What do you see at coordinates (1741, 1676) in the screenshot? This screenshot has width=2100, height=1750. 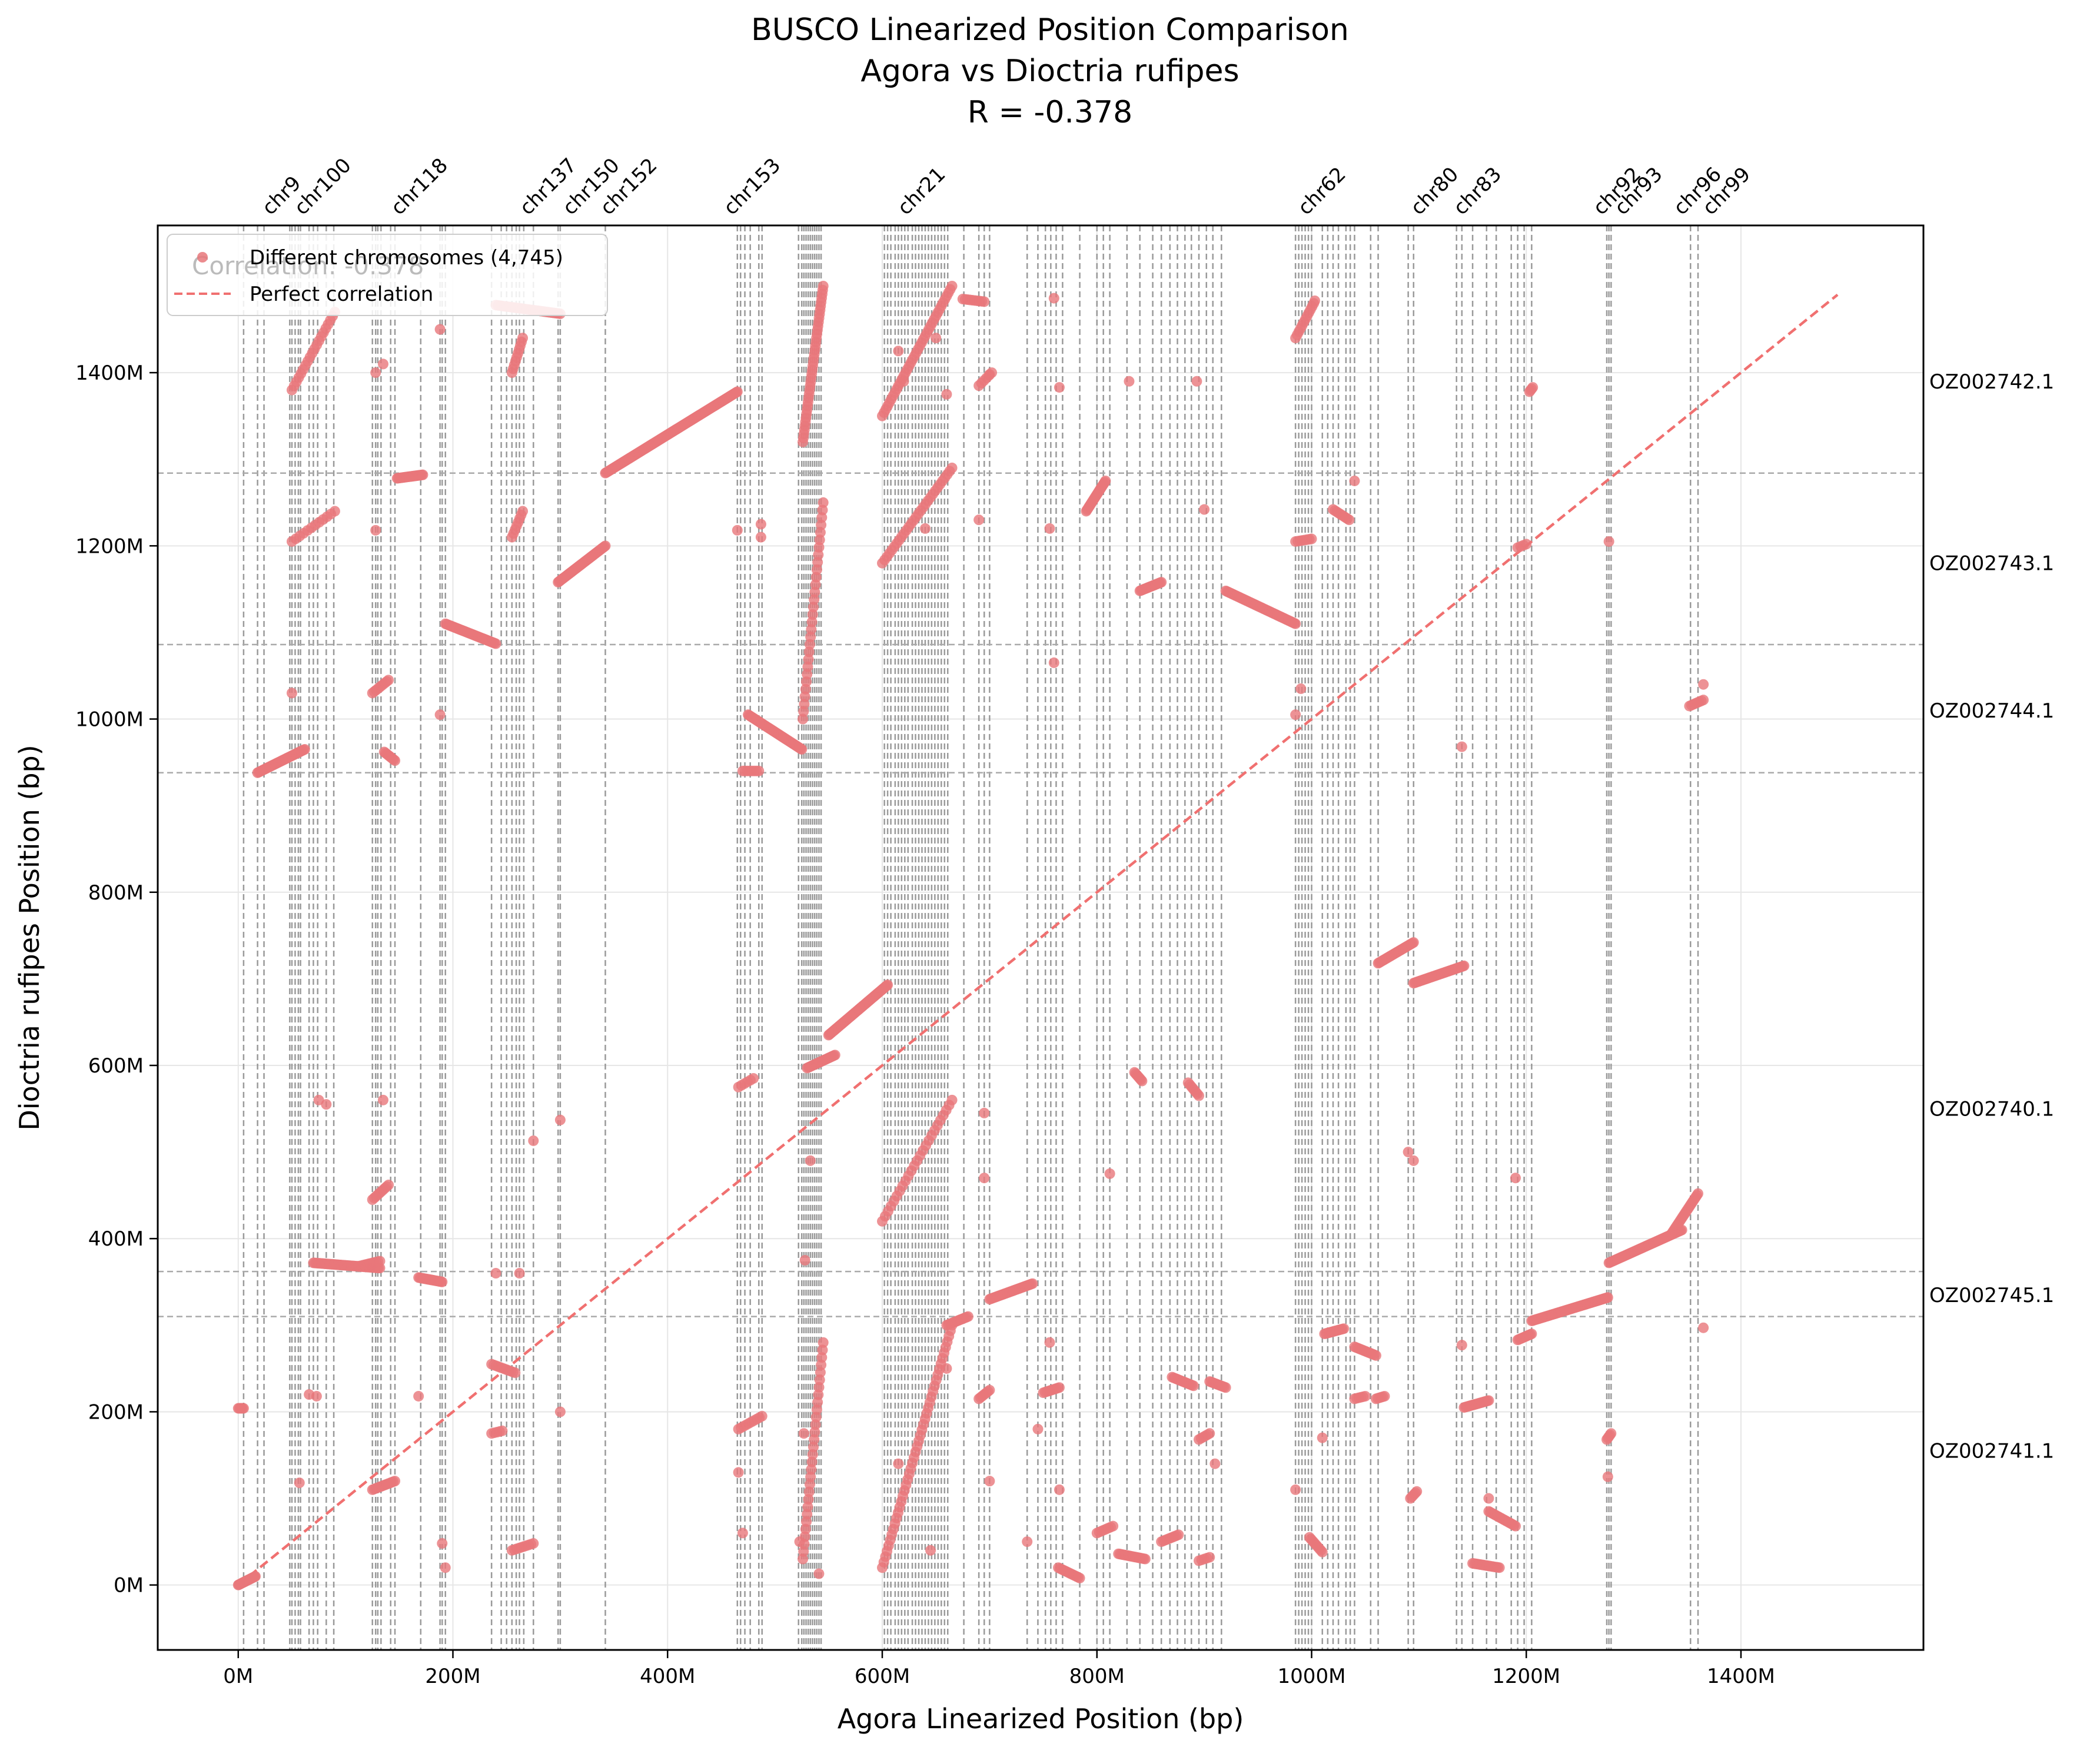 I see `x-tick-label: 1400M` at bounding box center [1741, 1676].